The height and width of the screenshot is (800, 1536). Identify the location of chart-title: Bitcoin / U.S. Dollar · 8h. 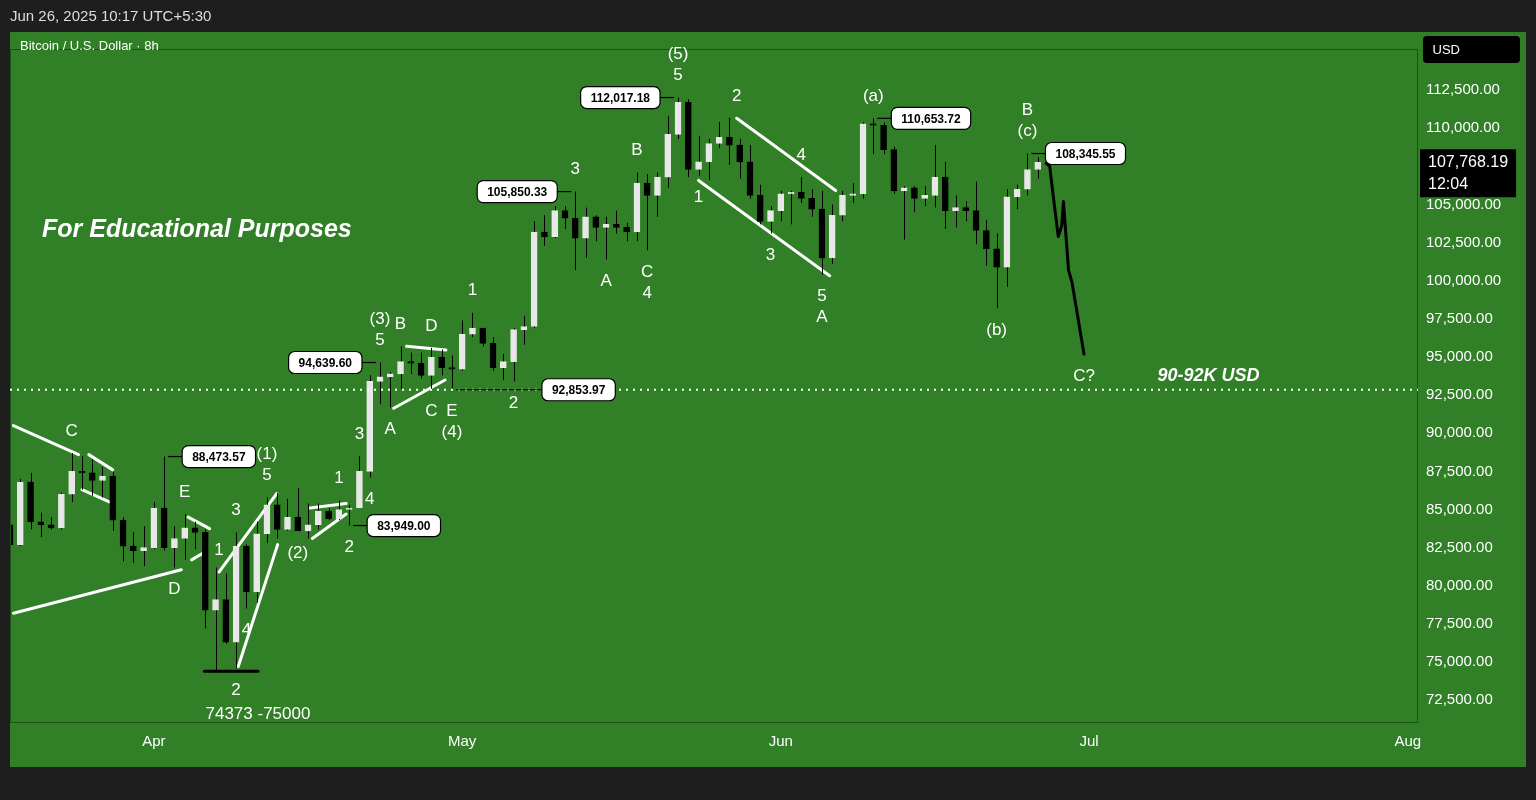
(89, 45).